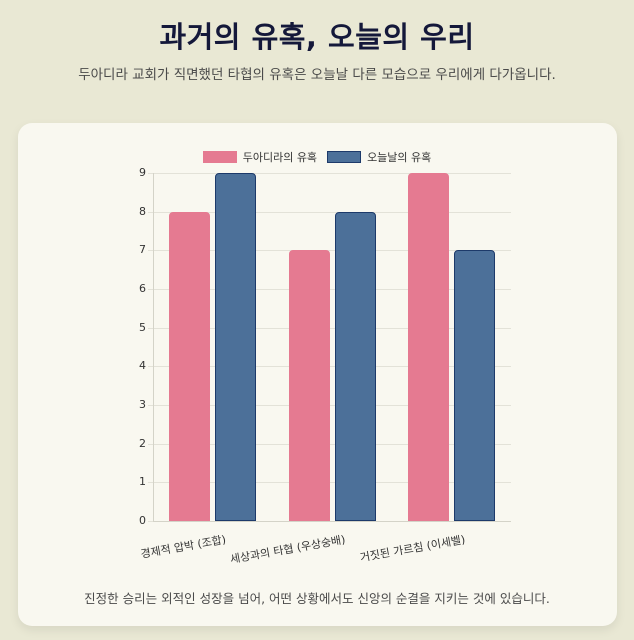 Image resolution: width=634 pixels, height=640 pixels. What do you see at coordinates (280, 157) in the screenshot?
I see `legend-label-series1: 두아디라의 유혹` at bounding box center [280, 157].